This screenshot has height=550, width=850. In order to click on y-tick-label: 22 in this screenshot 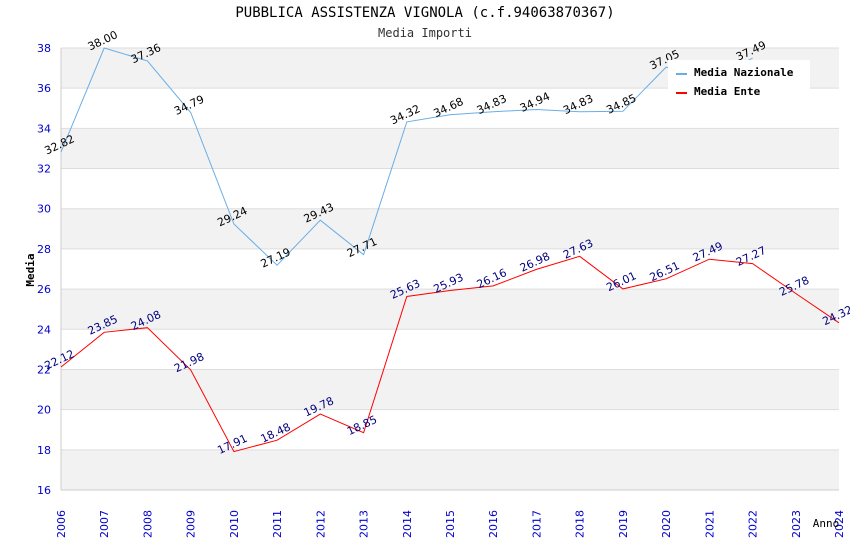, I will do `click(44, 369)`.